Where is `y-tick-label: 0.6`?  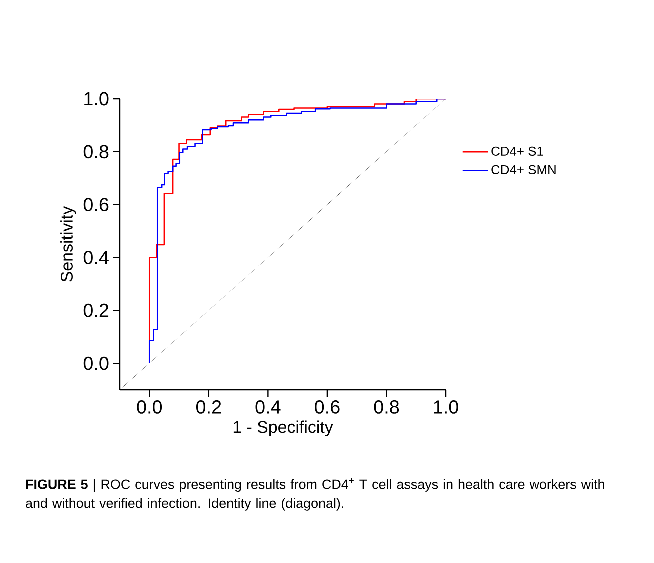
y-tick-label: 0.6 is located at coordinates (96, 205).